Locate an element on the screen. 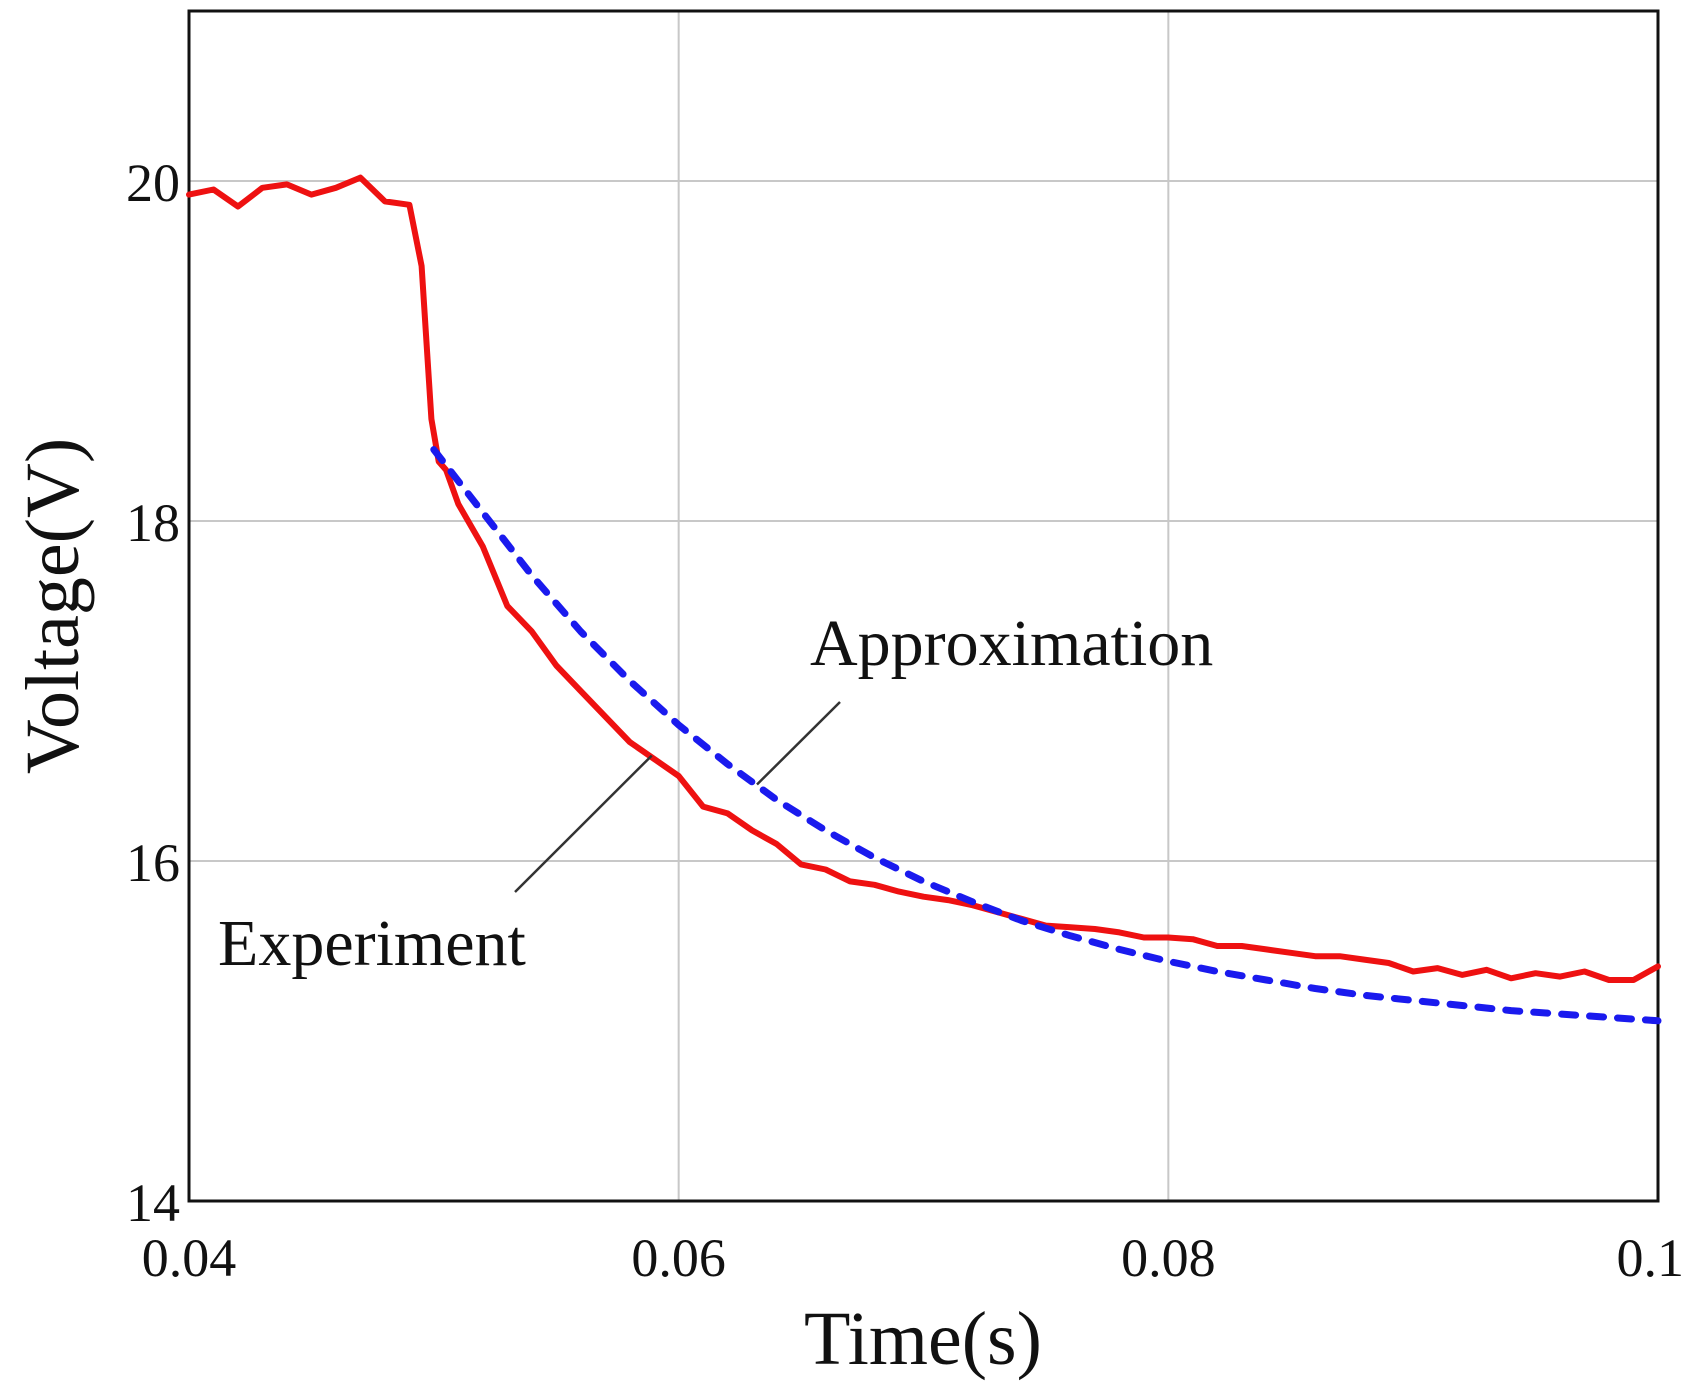  y-tick-label: 14 is located at coordinates (153, 1203).